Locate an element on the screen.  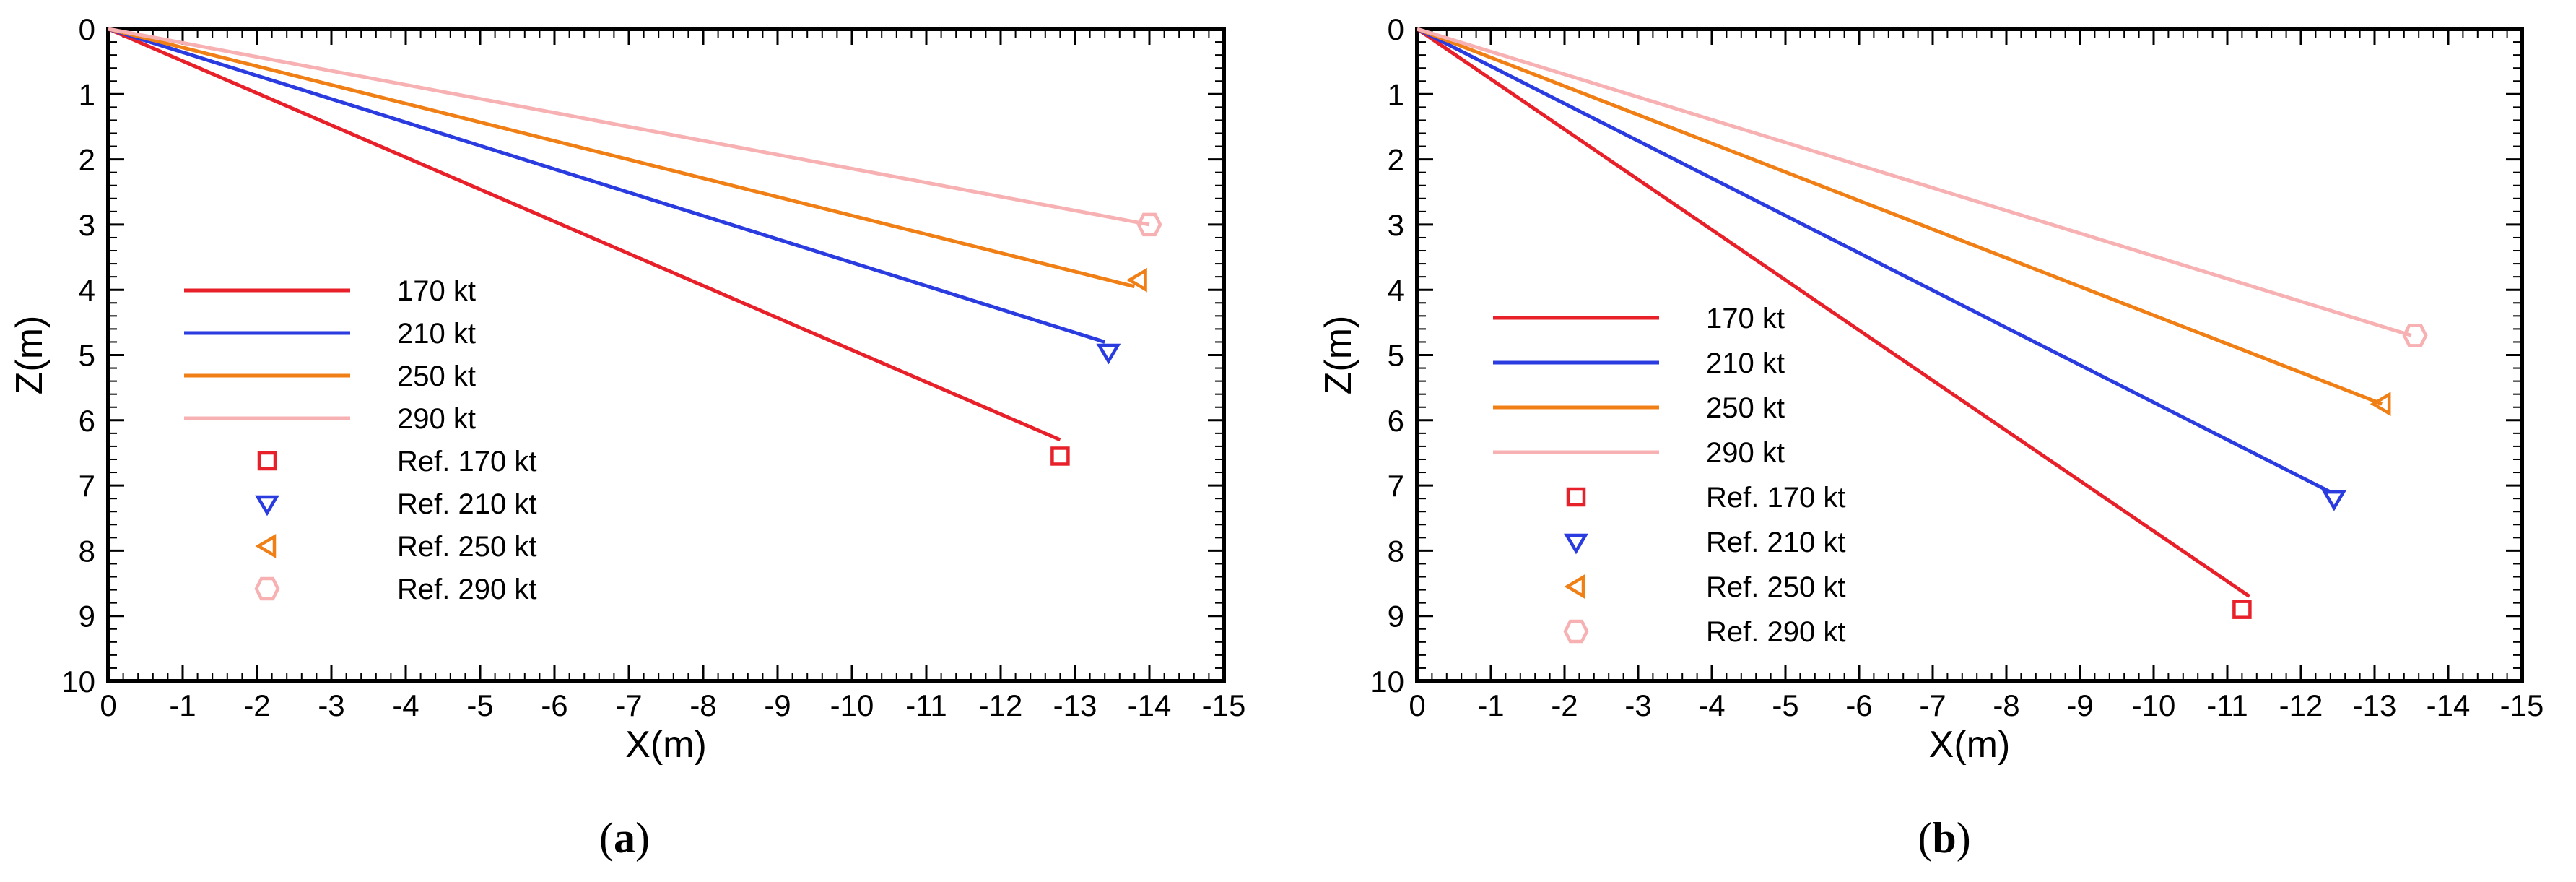
panel-label: (b) is located at coordinates (1944, 838).